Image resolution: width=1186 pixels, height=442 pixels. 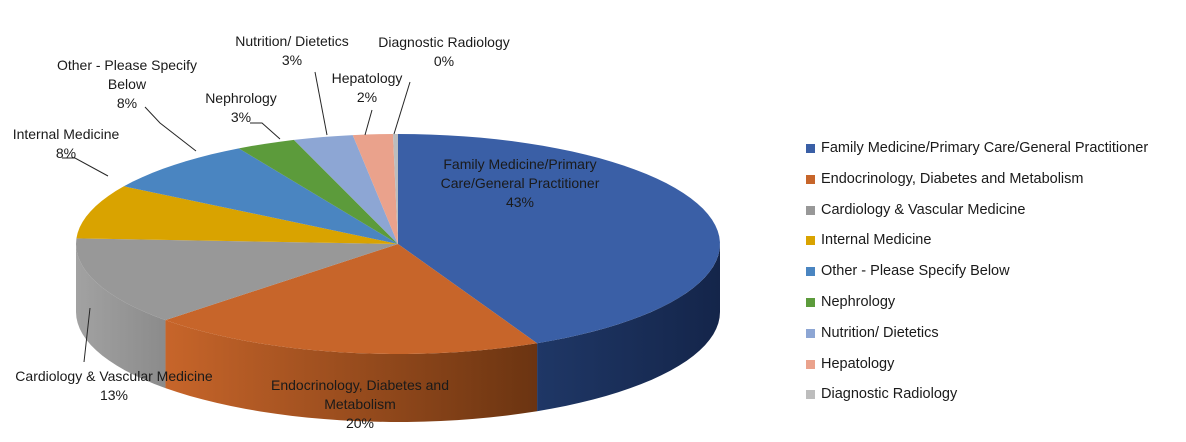 I want to click on legend-label-hepatology: Hepatology, so click(x=858, y=363).